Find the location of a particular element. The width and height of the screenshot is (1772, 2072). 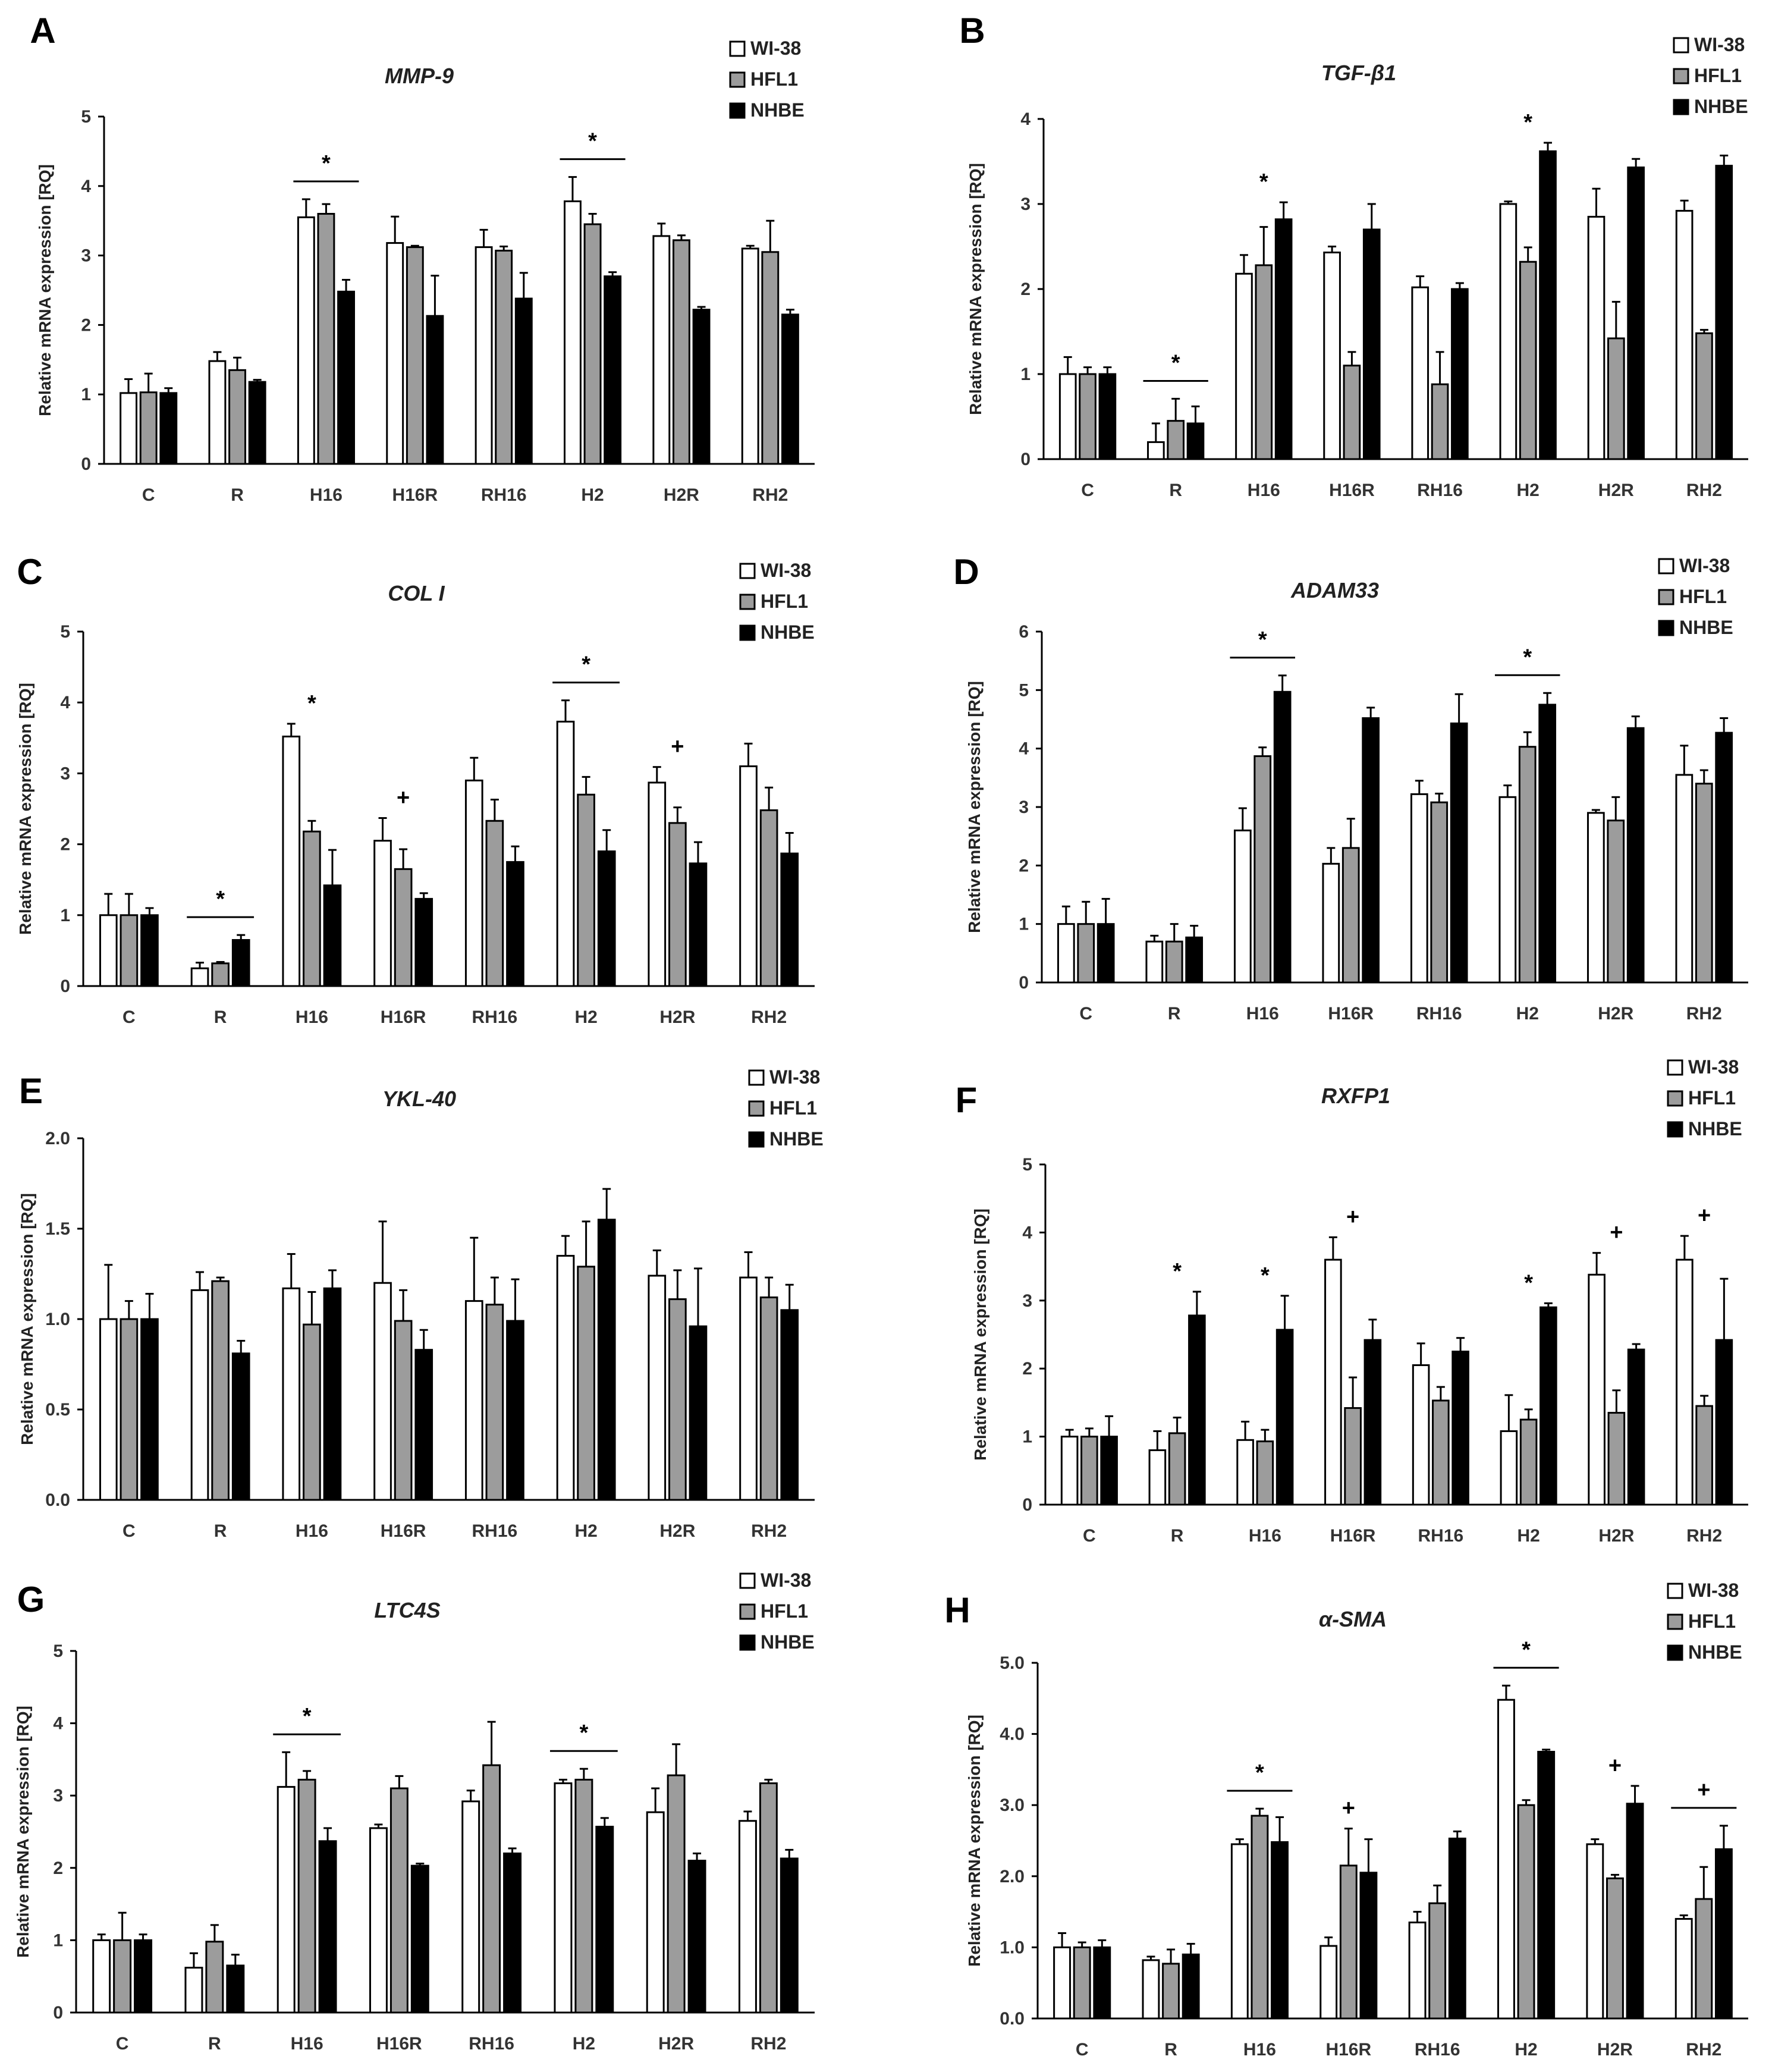

panel-g-x-tick-label: R is located at coordinates (214, 2044).